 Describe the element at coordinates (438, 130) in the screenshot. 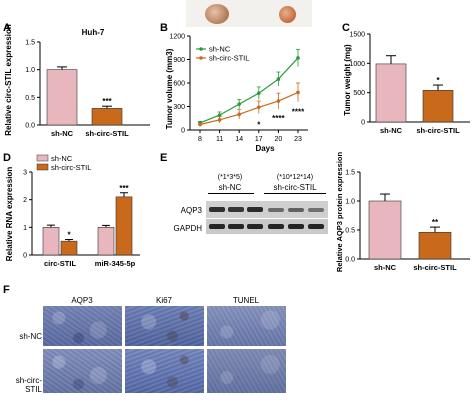

I see `chart-c-x-tick-label: sh-circ-STIL` at that location.